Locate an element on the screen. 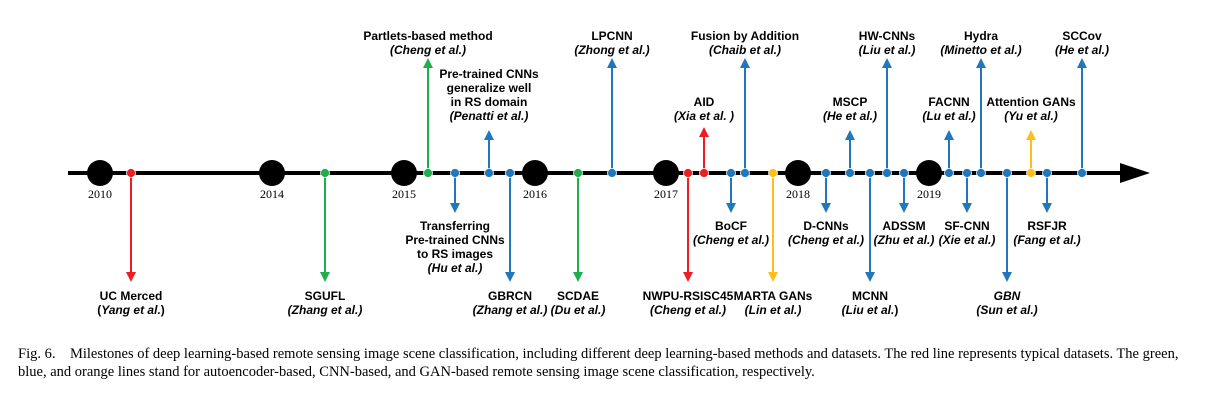  uc-merced-label-part: ) is located at coordinates (163, 310).